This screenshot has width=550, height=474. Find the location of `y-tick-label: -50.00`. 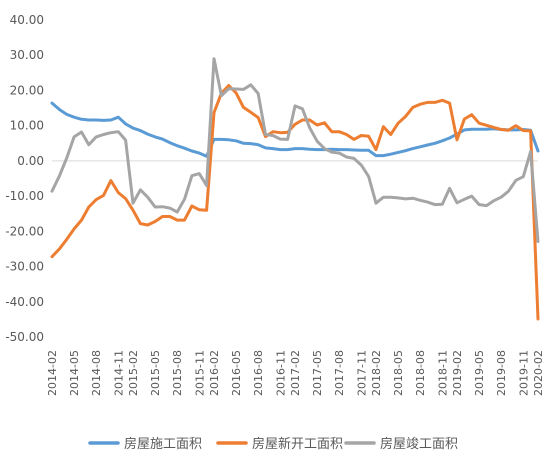

y-tick-label: -50.00 is located at coordinates (24, 337).